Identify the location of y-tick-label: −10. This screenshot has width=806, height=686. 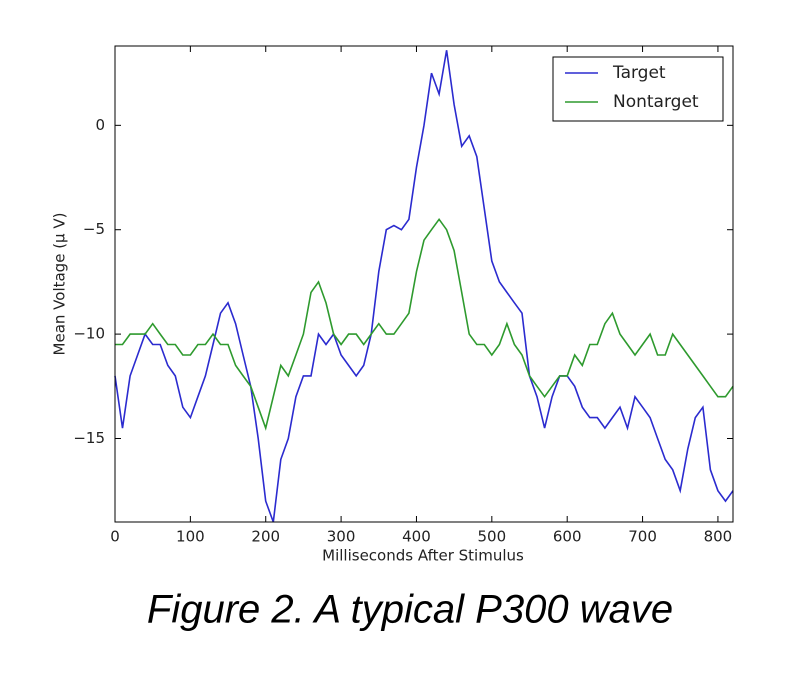
(89, 334).